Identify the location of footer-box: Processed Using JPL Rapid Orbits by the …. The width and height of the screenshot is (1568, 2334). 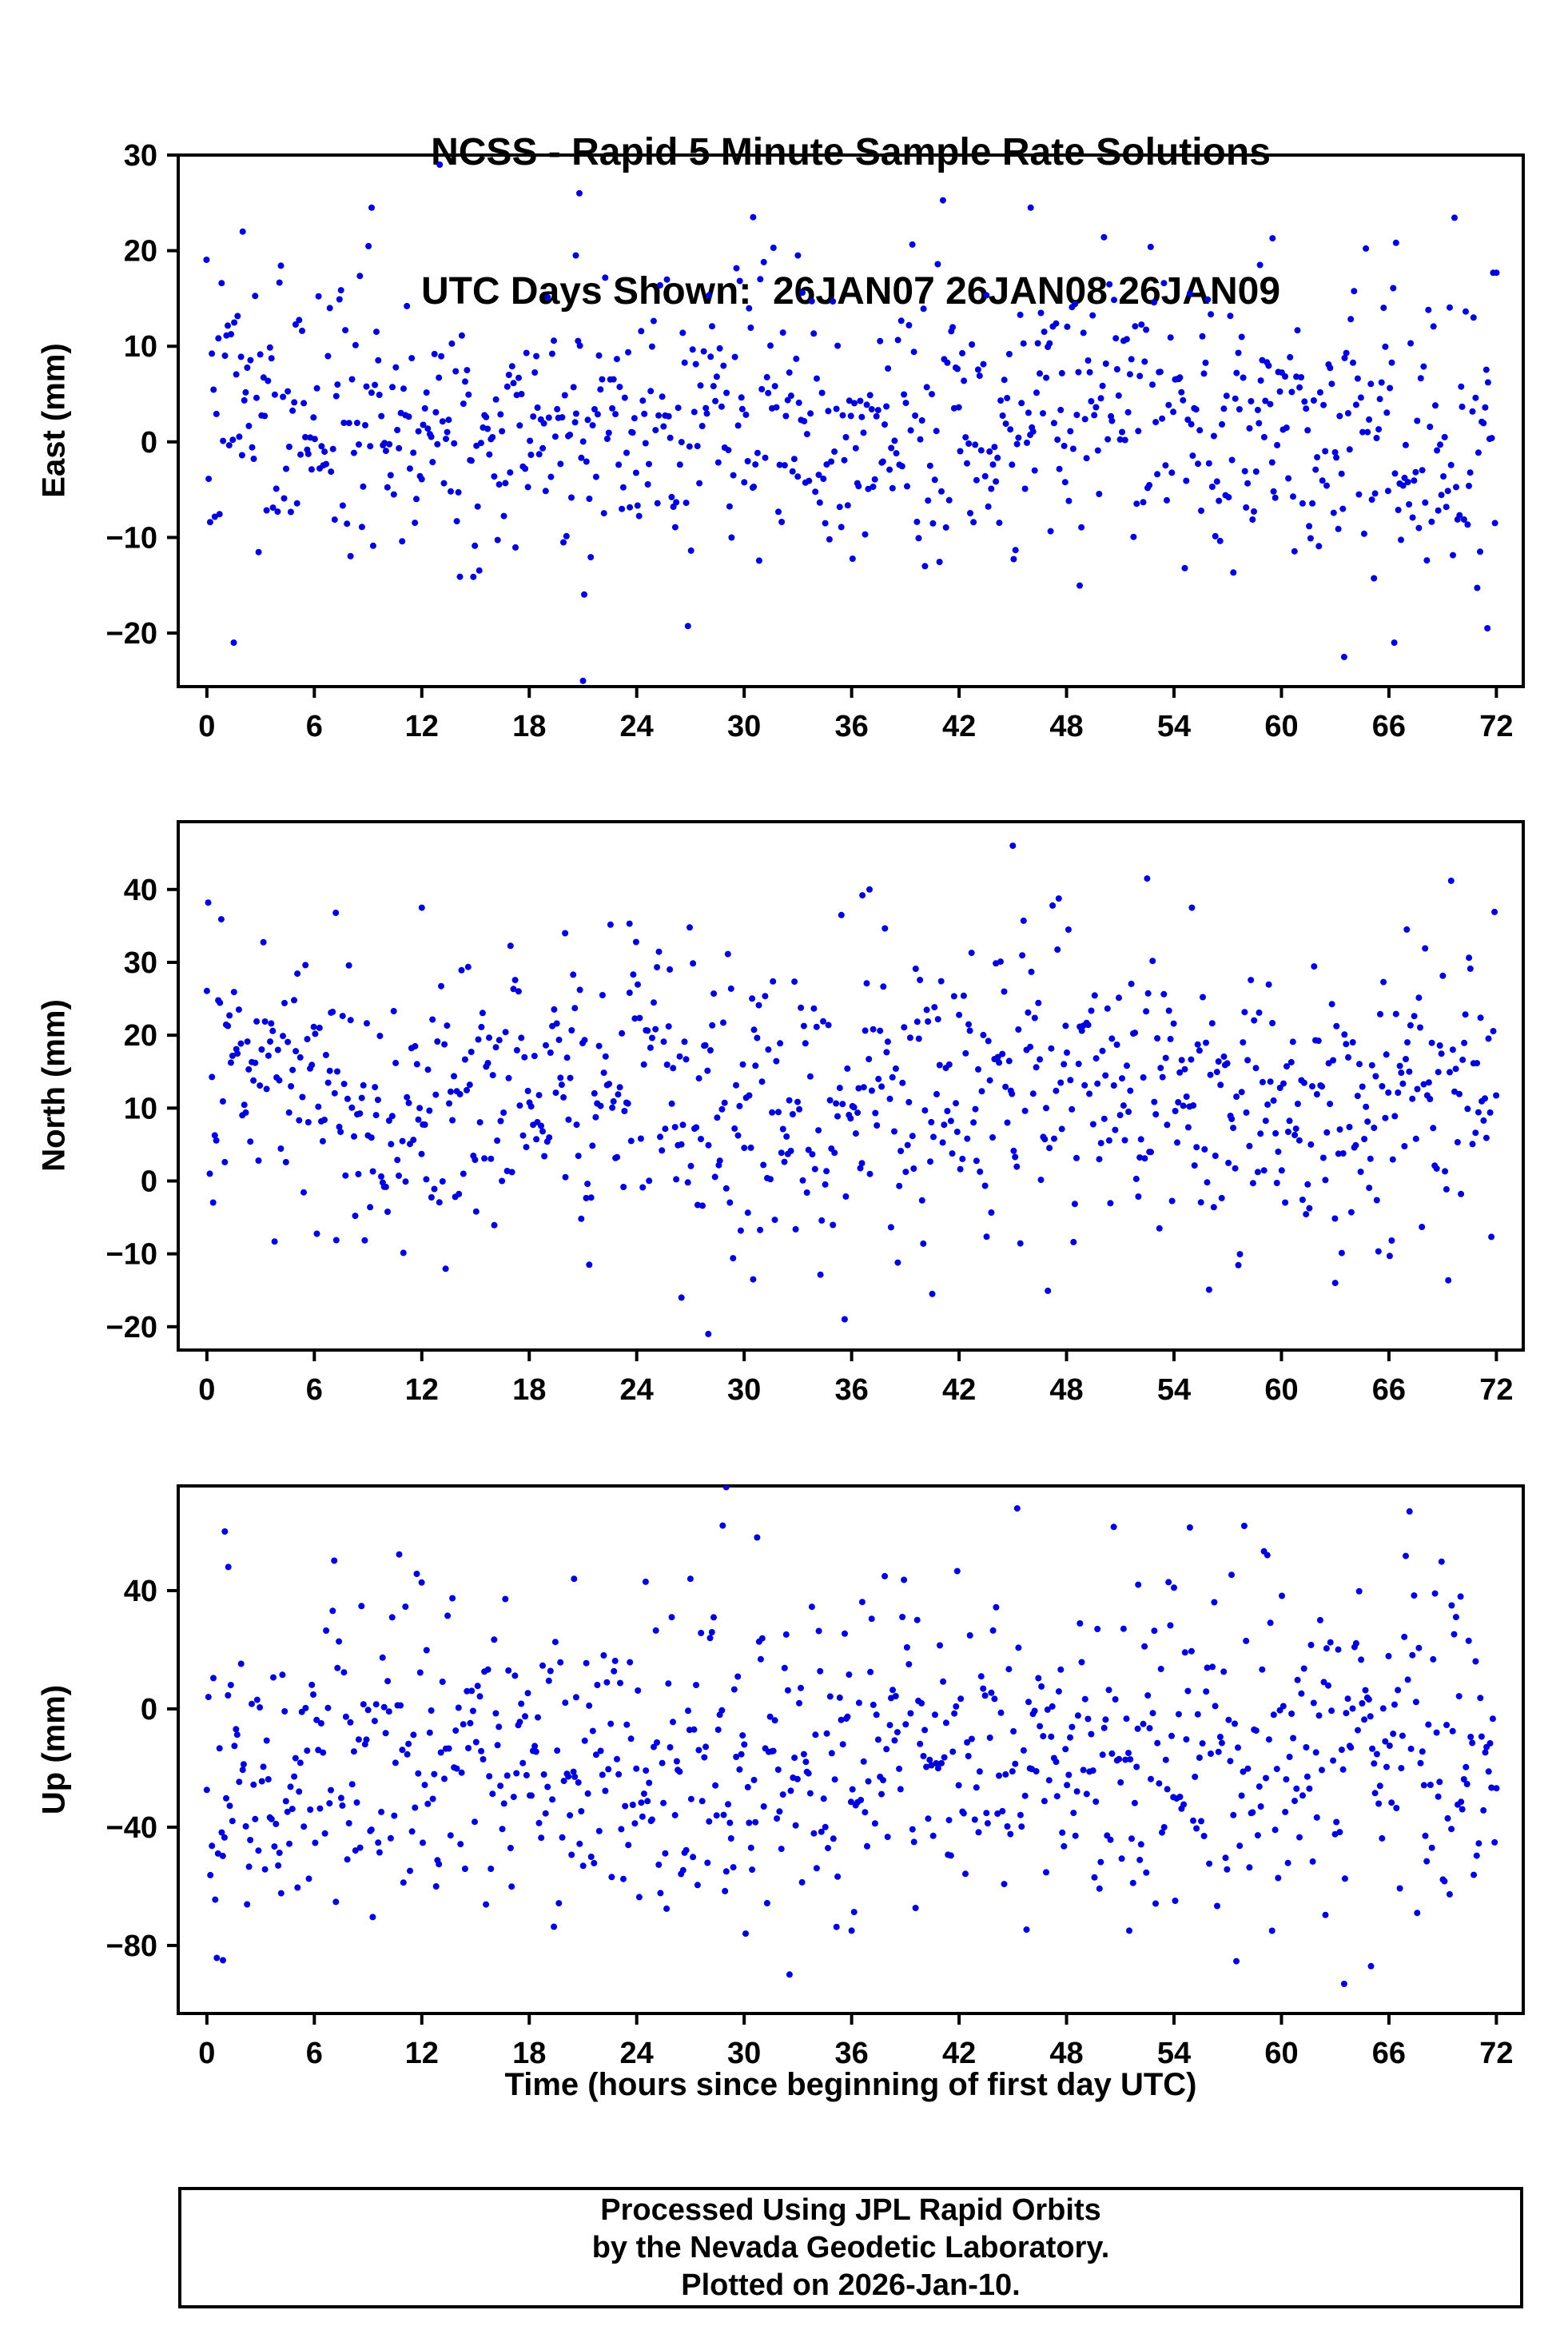
(850, 2247).